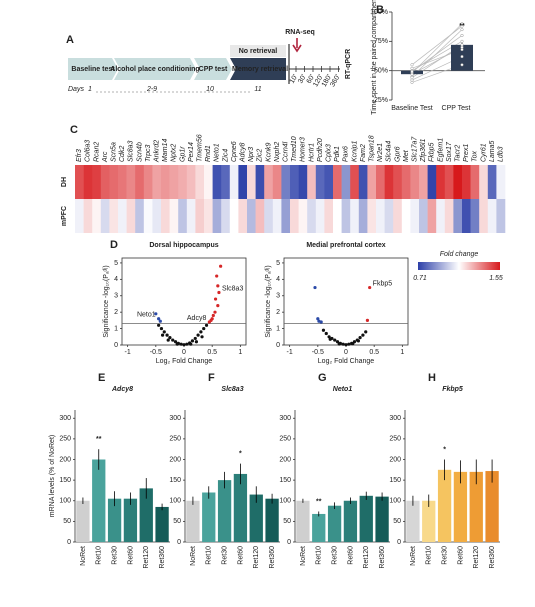 This screenshot has width=535, height=607. I want to click on timeline-step, so click(213, 69).